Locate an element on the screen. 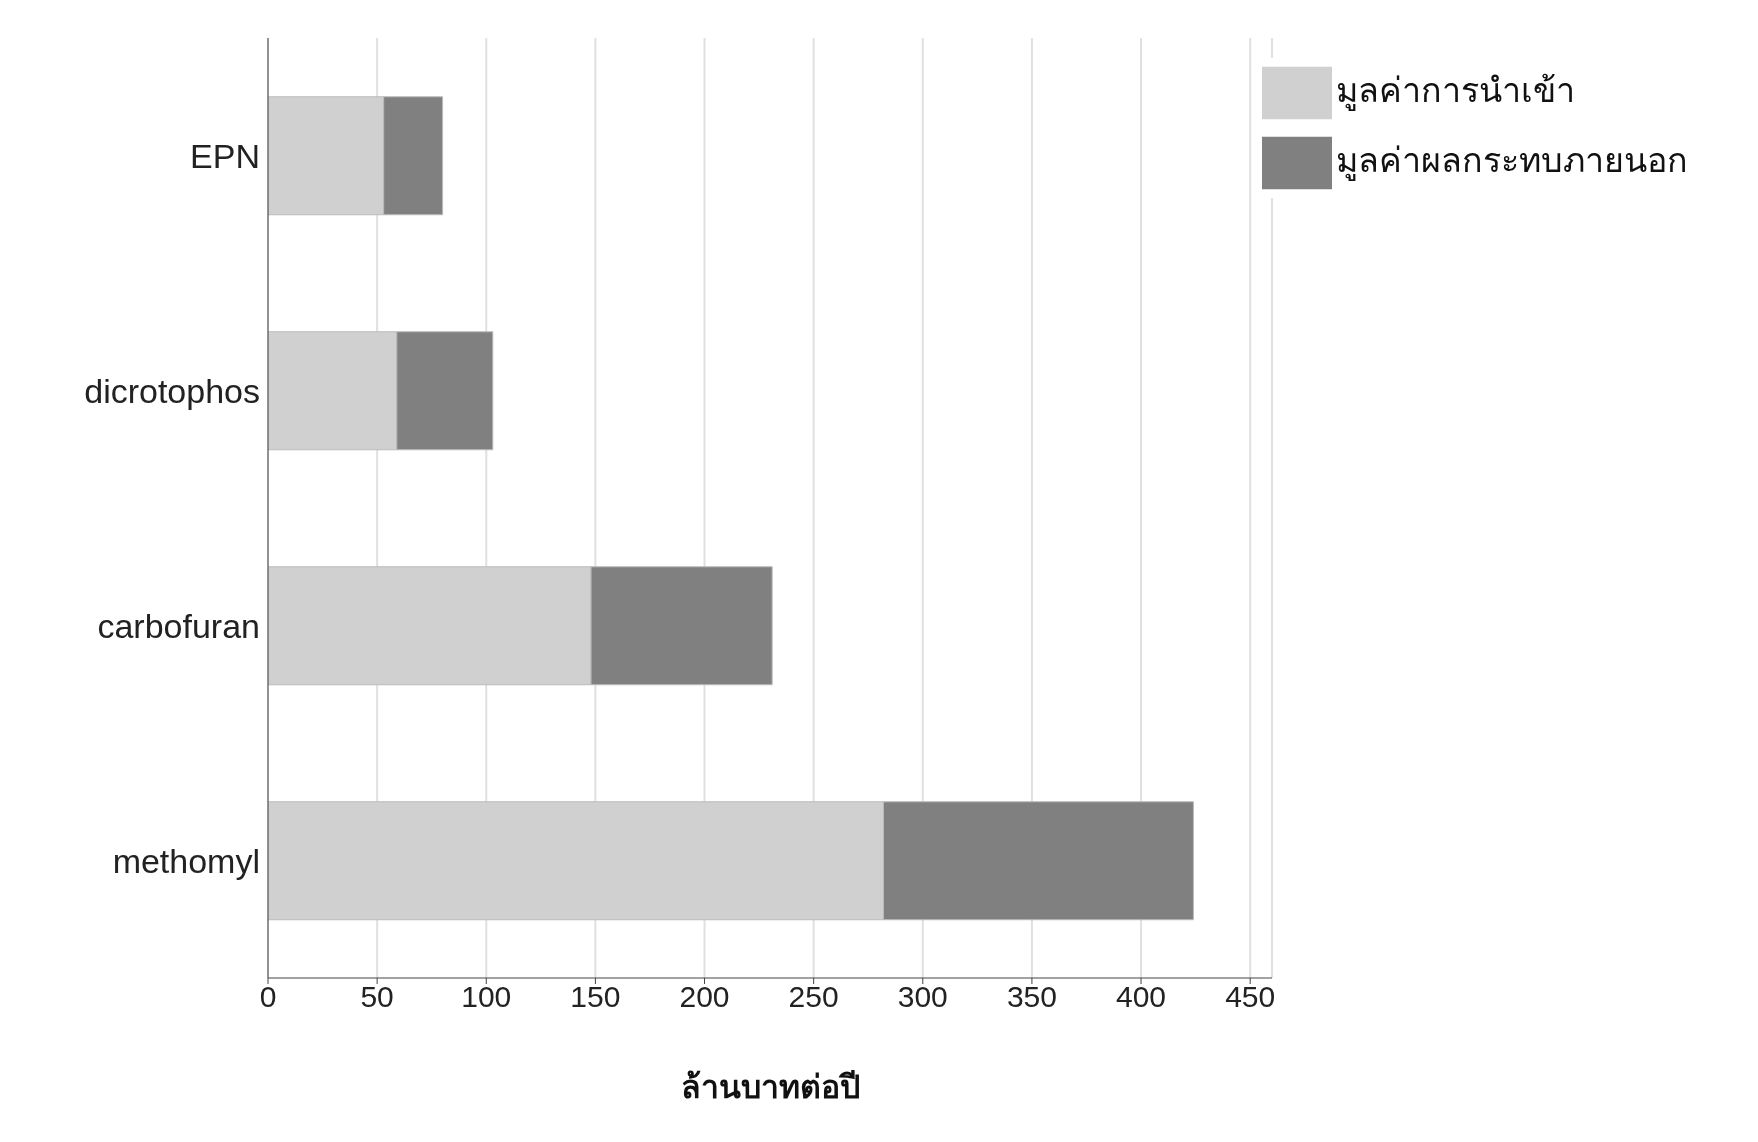 Image resolution: width=1758 pixels, height=1142 pixels. x-axis-title: ล้านบาทต่อปี is located at coordinates (770, 1087).